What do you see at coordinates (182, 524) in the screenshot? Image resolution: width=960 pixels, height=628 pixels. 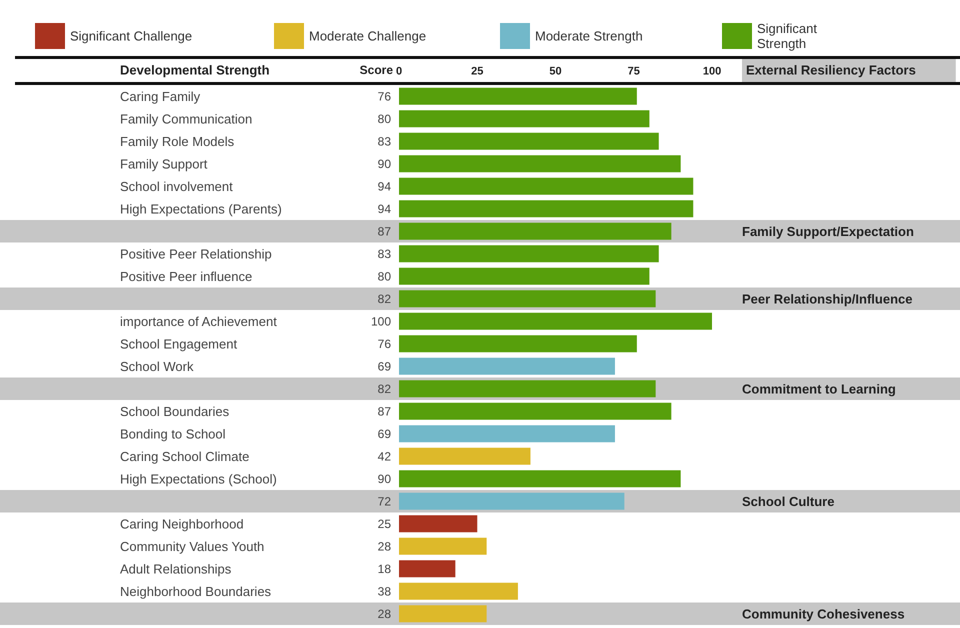 I see `y-tick-label: Caring Neighborhood` at bounding box center [182, 524].